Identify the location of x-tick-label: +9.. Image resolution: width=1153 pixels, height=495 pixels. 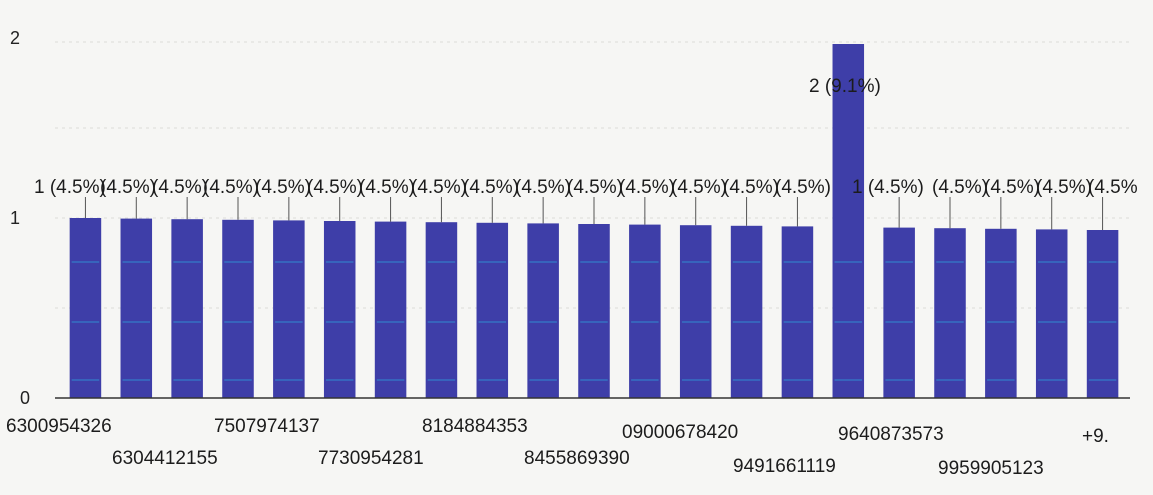
(1095, 436).